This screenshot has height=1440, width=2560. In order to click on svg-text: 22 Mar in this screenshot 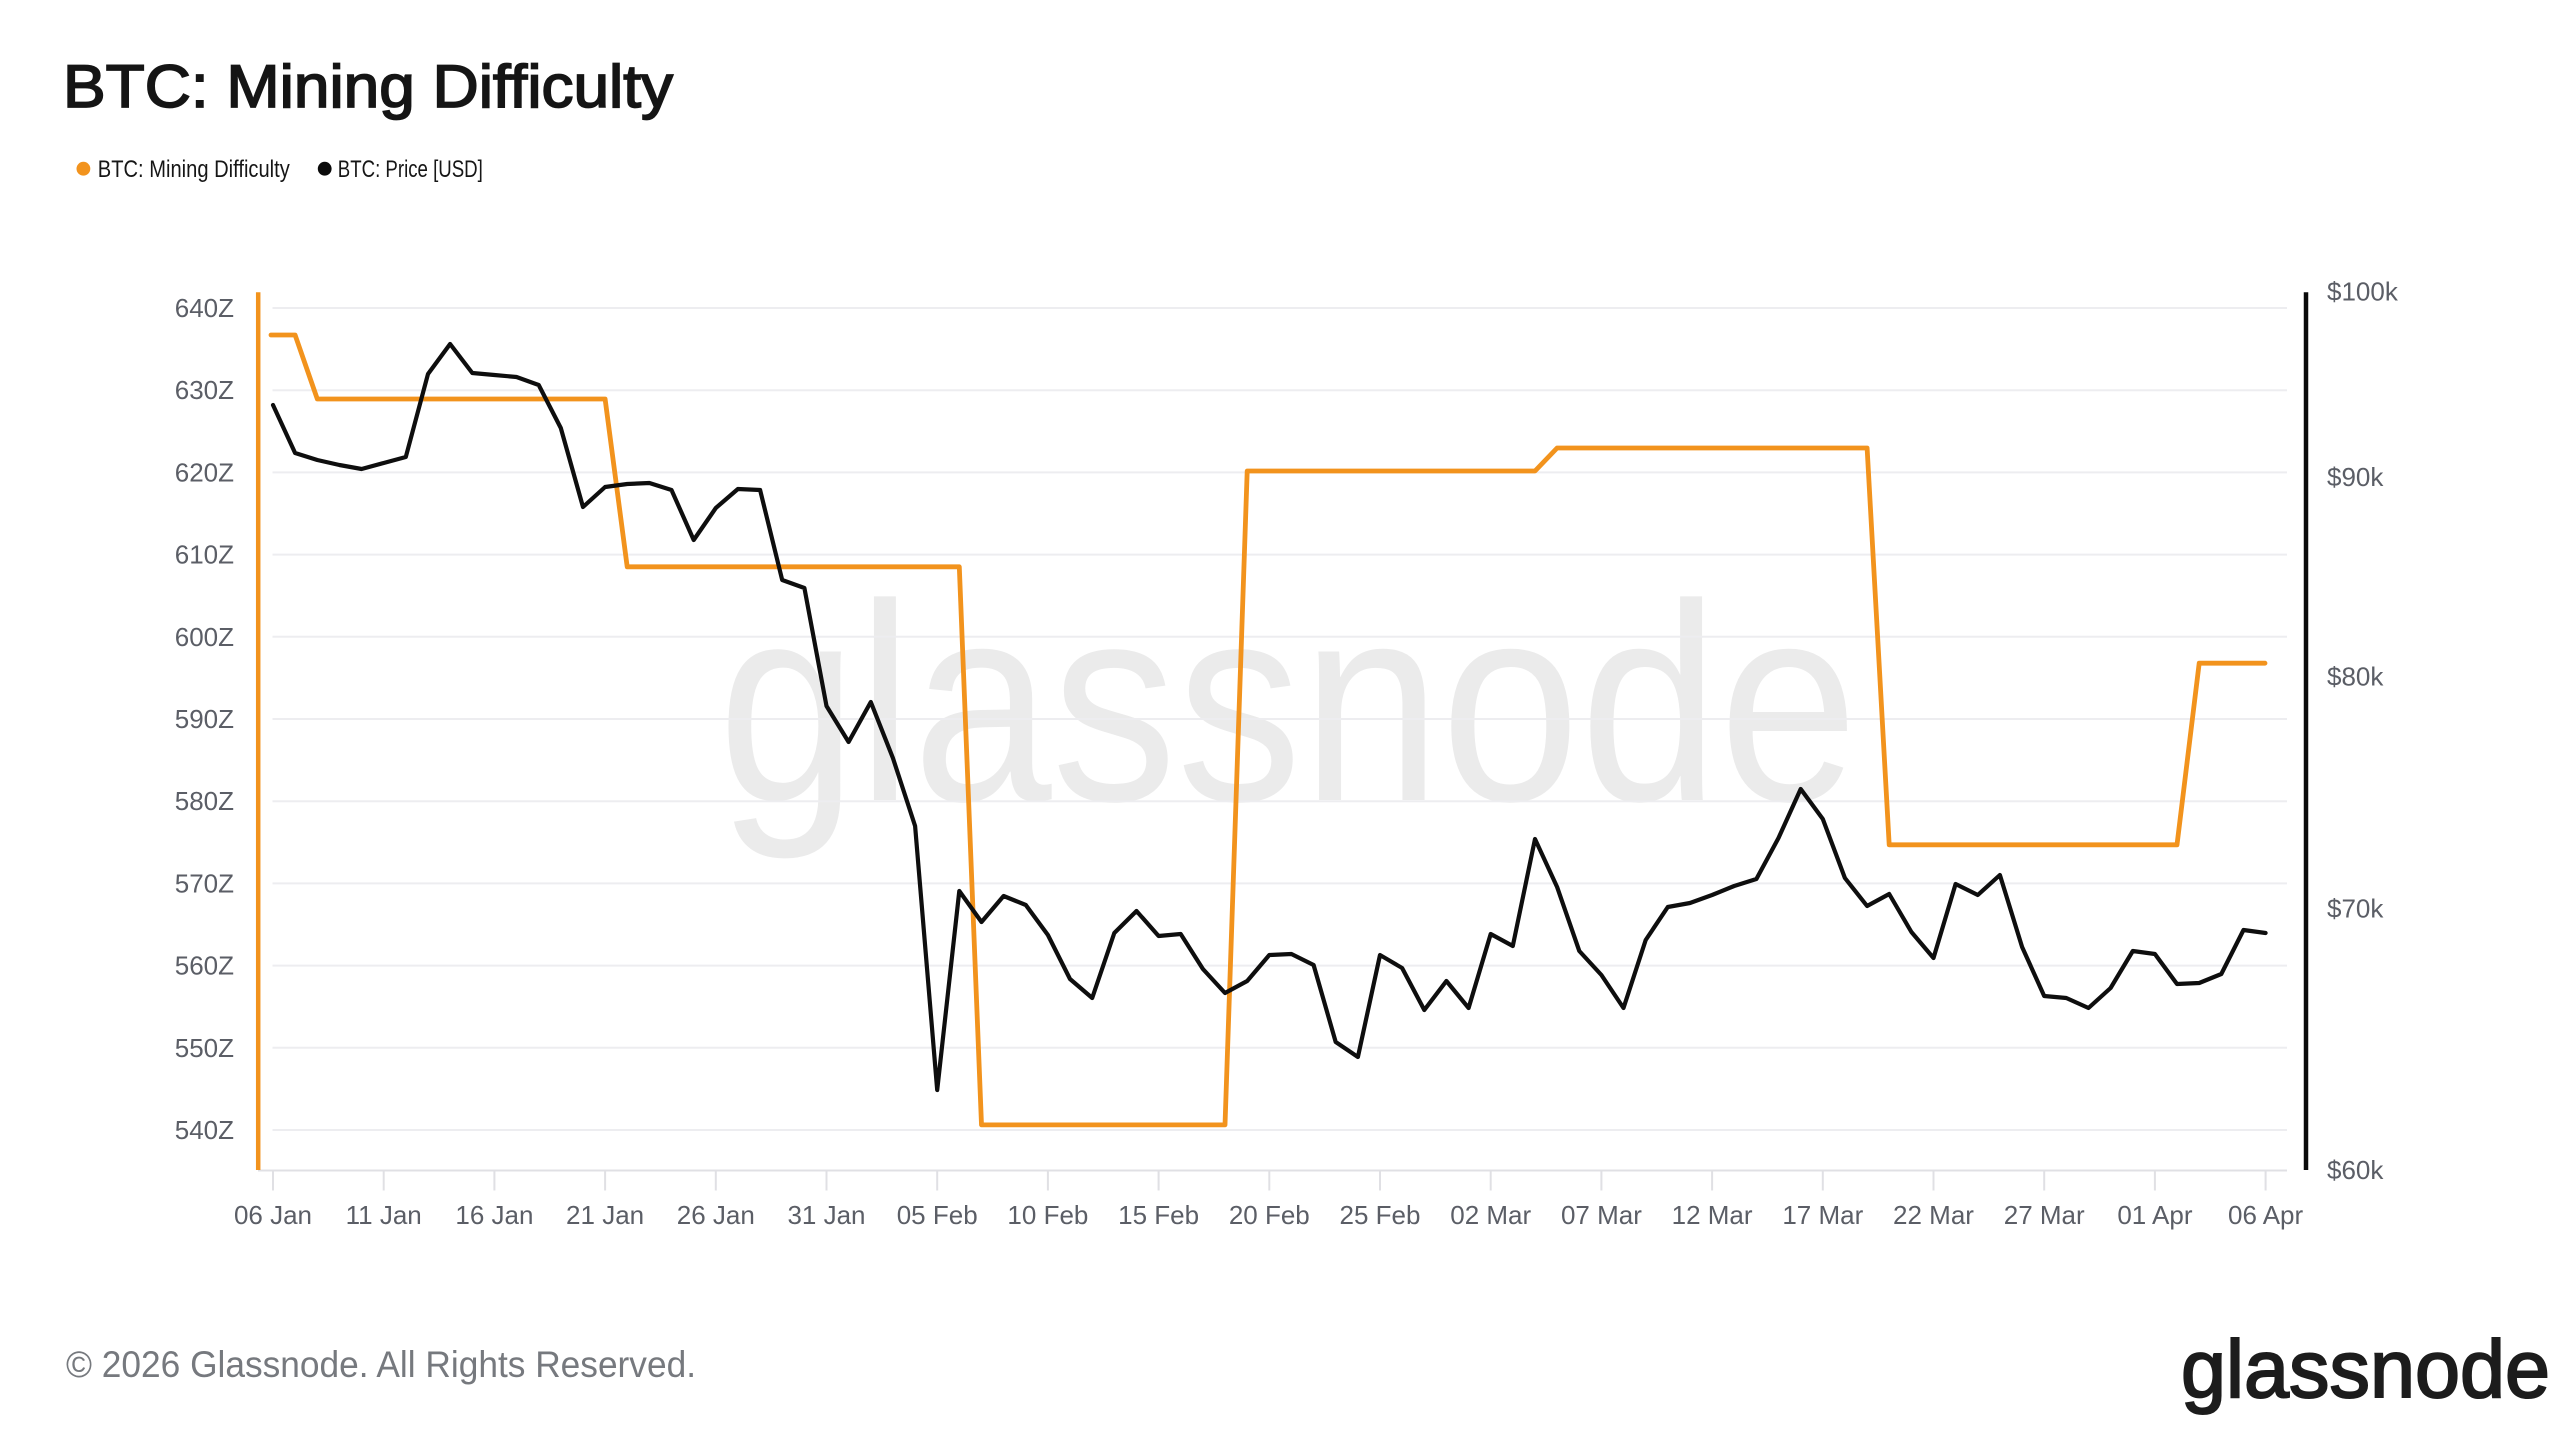, I will do `click(1933, 1215)`.